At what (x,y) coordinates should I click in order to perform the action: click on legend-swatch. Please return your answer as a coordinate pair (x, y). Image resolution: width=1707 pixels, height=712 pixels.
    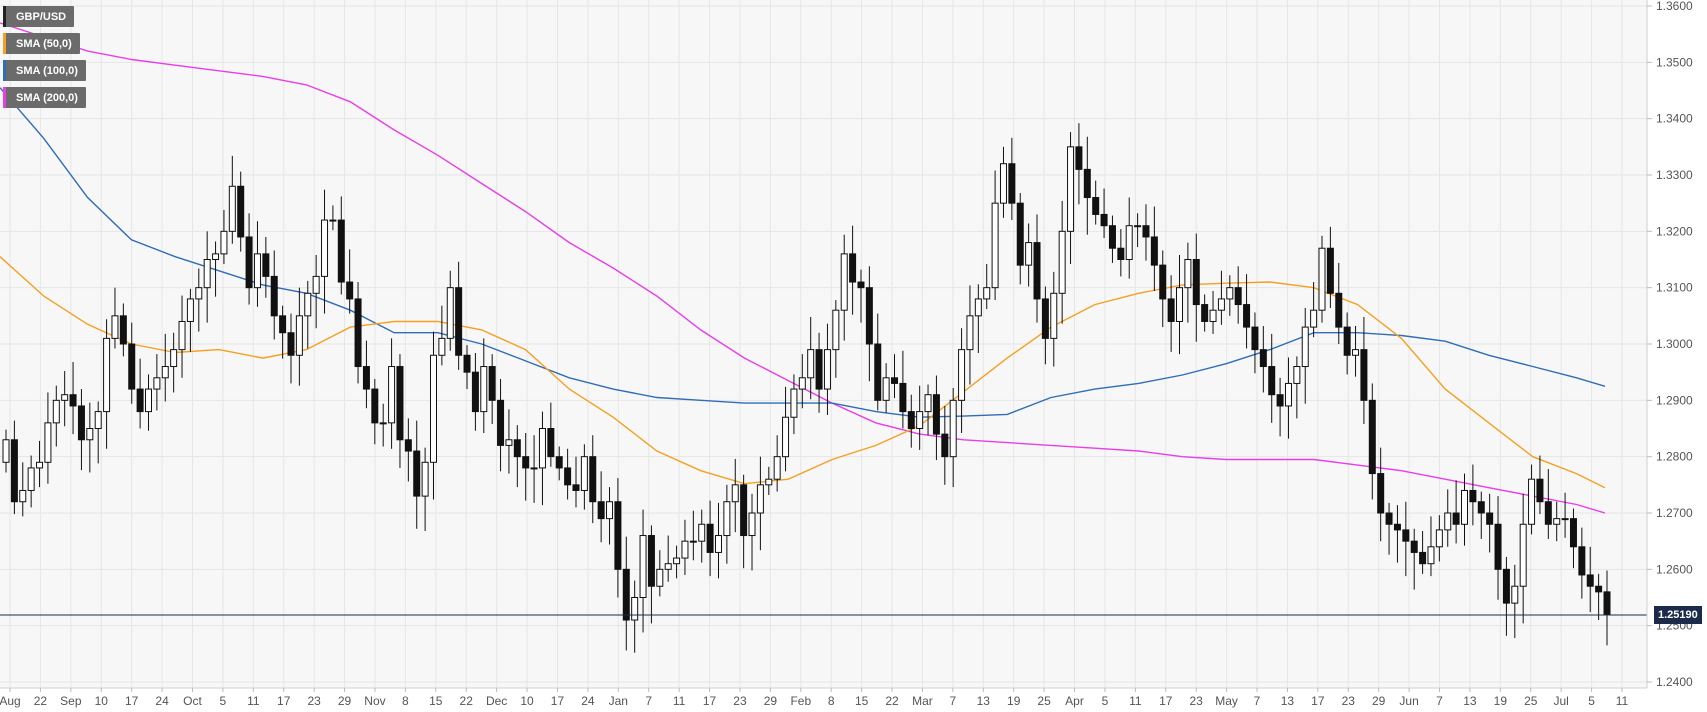
    Looking at the image, I should click on (4, 70).